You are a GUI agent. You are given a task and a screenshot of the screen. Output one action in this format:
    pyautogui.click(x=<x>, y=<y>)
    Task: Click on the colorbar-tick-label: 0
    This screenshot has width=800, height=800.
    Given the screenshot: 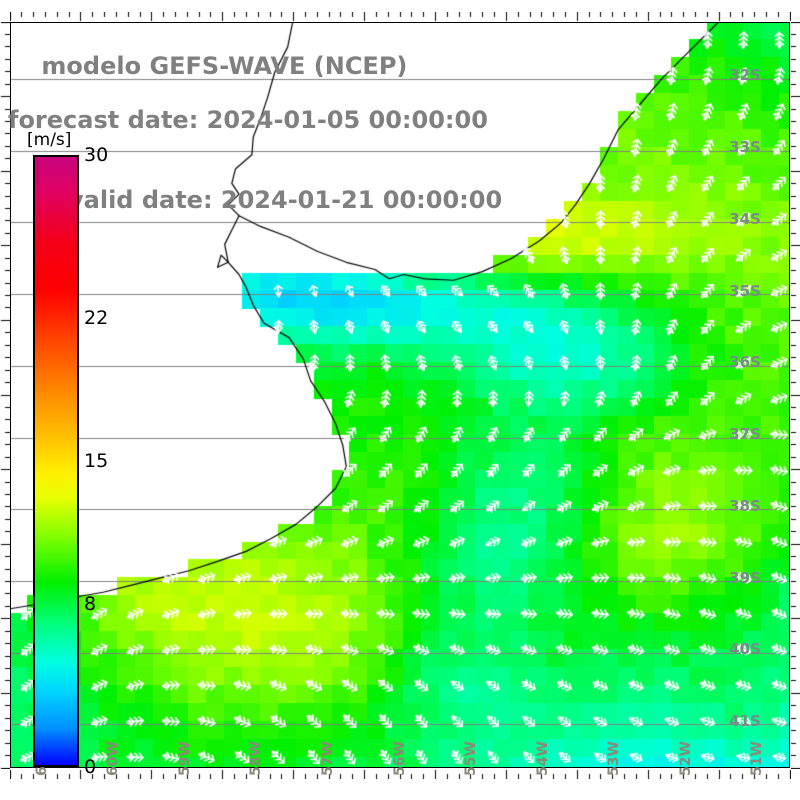 What is the action you would take?
    pyautogui.click(x=90, y=767)
    